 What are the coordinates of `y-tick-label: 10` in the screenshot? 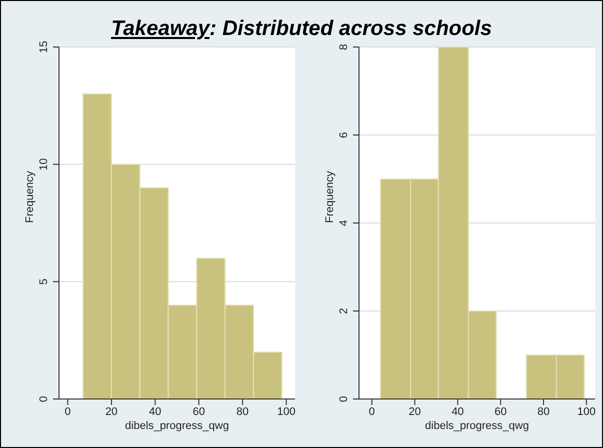 It's located at (44, 164).